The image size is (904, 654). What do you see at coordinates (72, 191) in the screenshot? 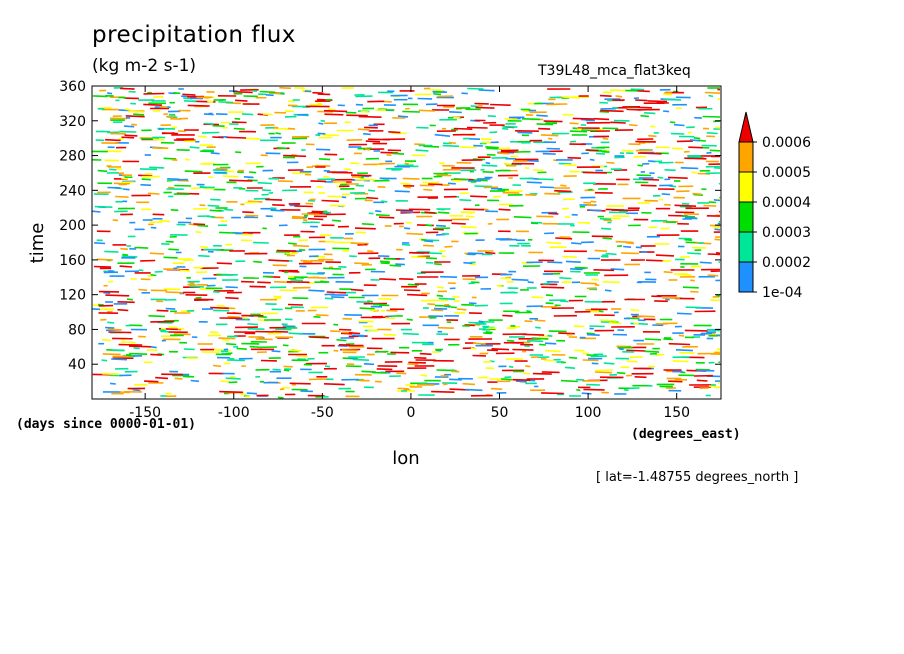
I see `y-tick-label: 240` at bounding box center [72, 191].